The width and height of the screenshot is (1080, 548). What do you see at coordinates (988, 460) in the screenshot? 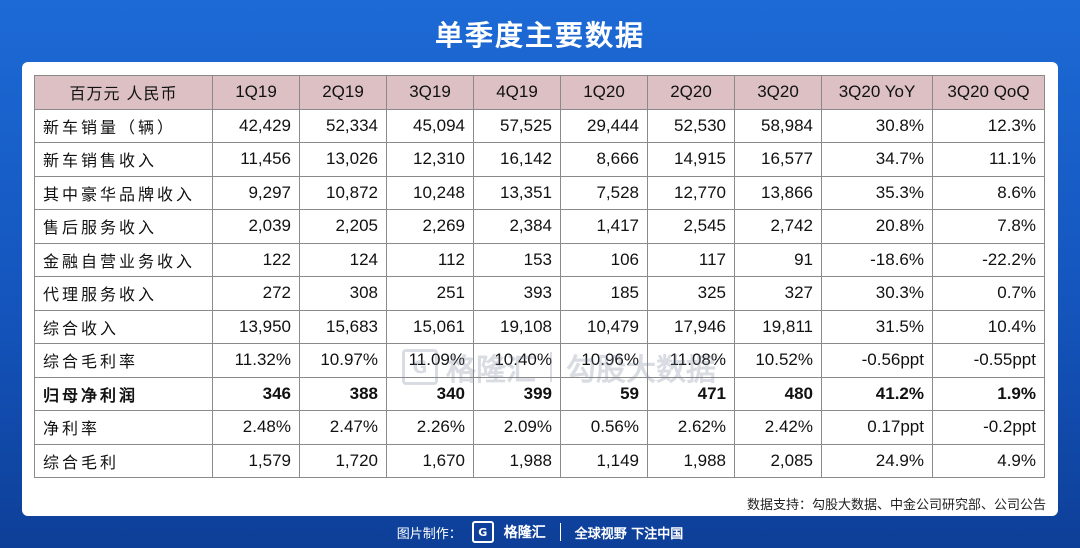
I see `table-cell: 4.9%` at bounding box center [988, 460].